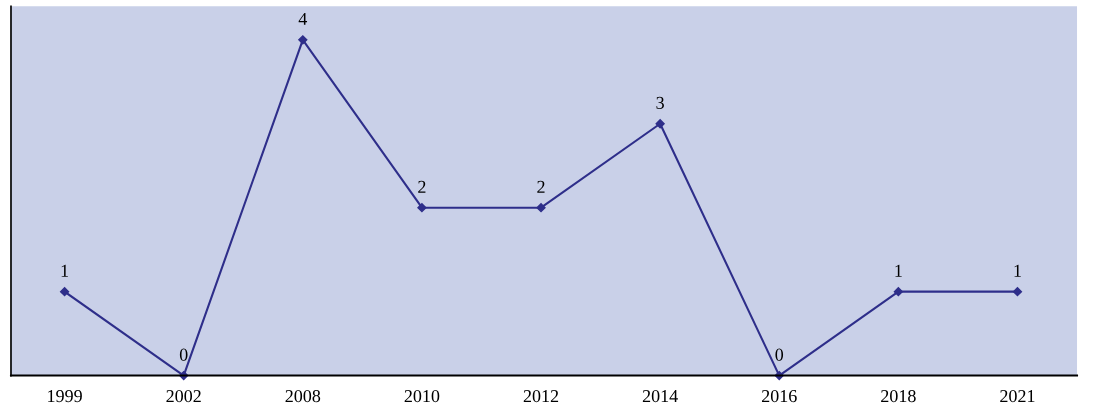 This screenshot has width=1099, height=415. What do you see at coordinates (898, 396) in the screenshot?
I see `x-tick-label: 2018` at bounding box center [898, 396].